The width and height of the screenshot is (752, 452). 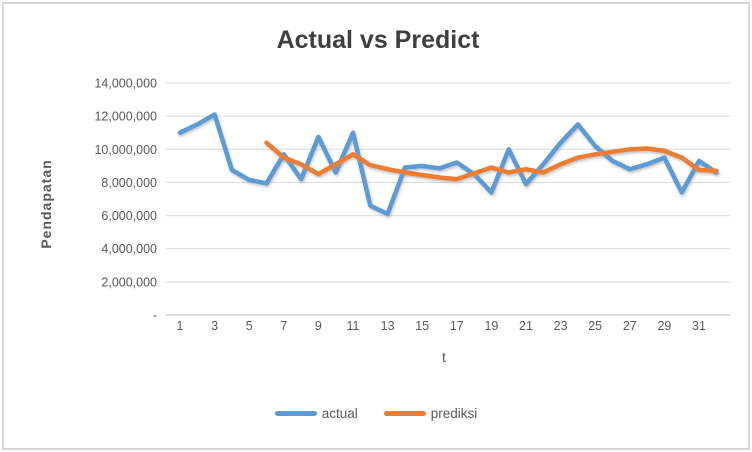 What do you see at coordinates (491, 326) in the screenshot?
I see `x-tick-label: 19` at bounding box center [491, 326].